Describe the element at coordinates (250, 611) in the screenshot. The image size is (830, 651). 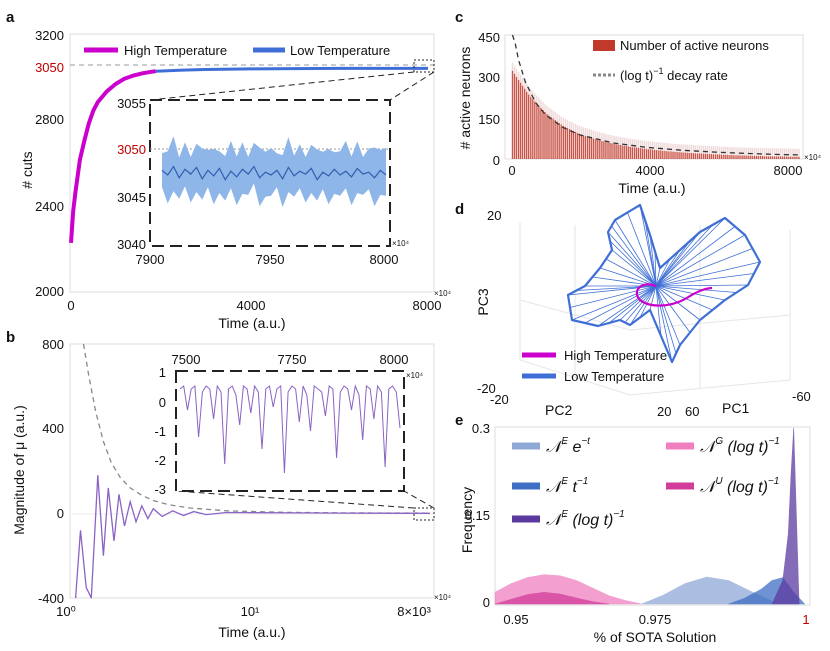
I see `tick-x-10e1: 10¹` at that location.